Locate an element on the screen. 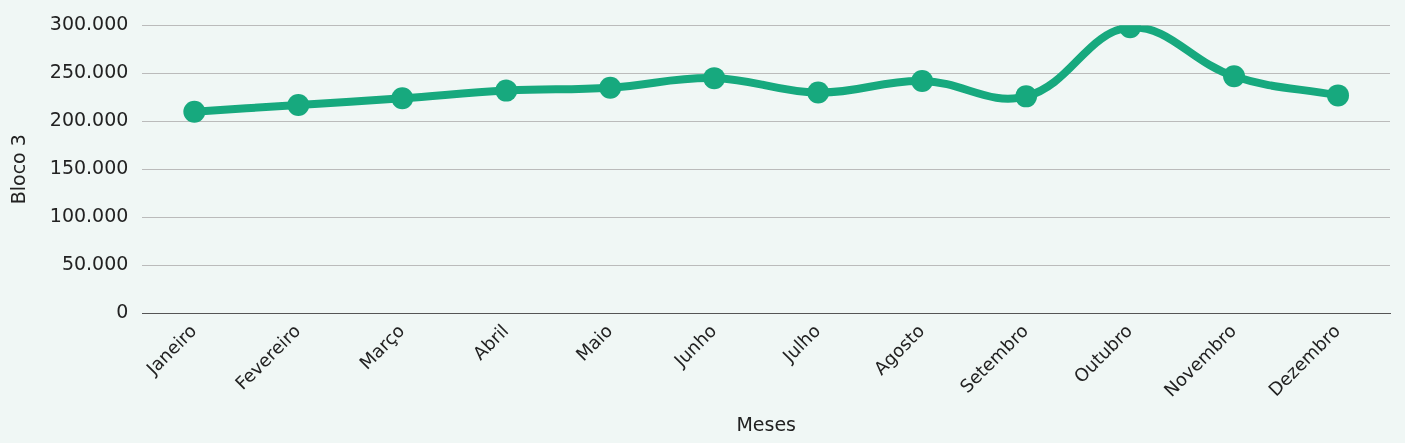  y-tick-label: 0 is located at coordinates (122, 310).